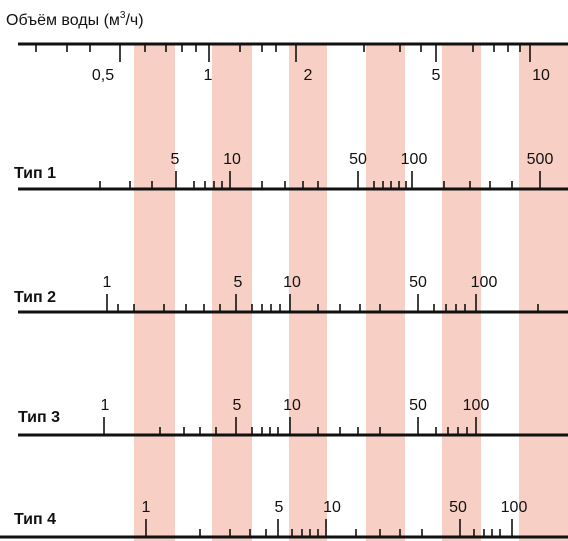 Image resolution: width=568 pixels, height=541 pixels. Describe the element at coordinates (107, 282) in the screenshot. I see `type-2-label-1: 1` at that location.